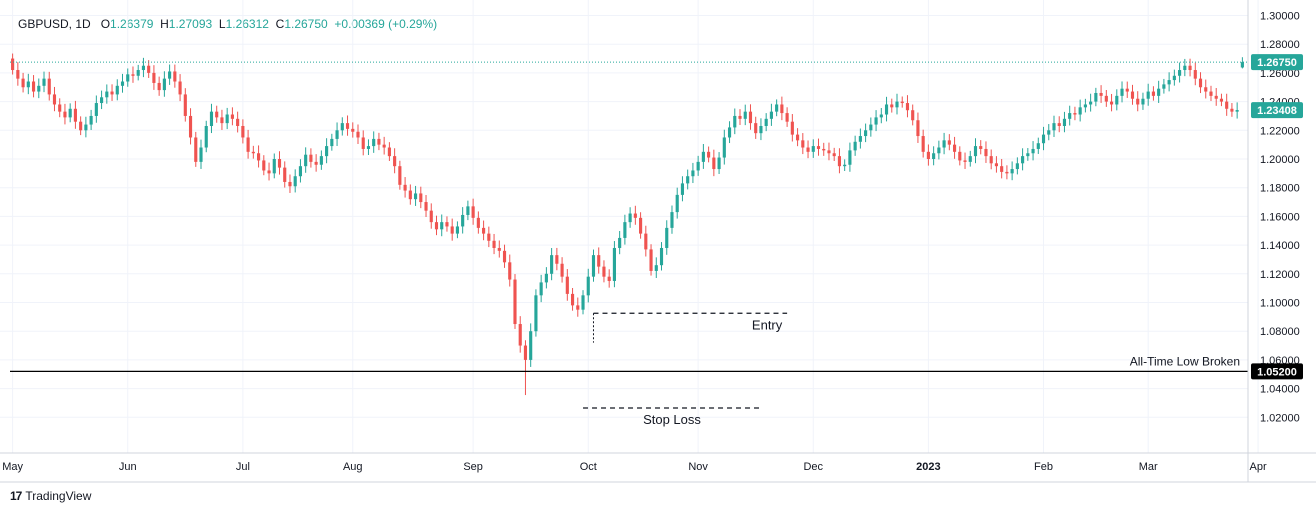 Image resolution: width=1316 pixels, height=516 pixels. I want to click on svg-text: 1.05200, so click(1277, 372).